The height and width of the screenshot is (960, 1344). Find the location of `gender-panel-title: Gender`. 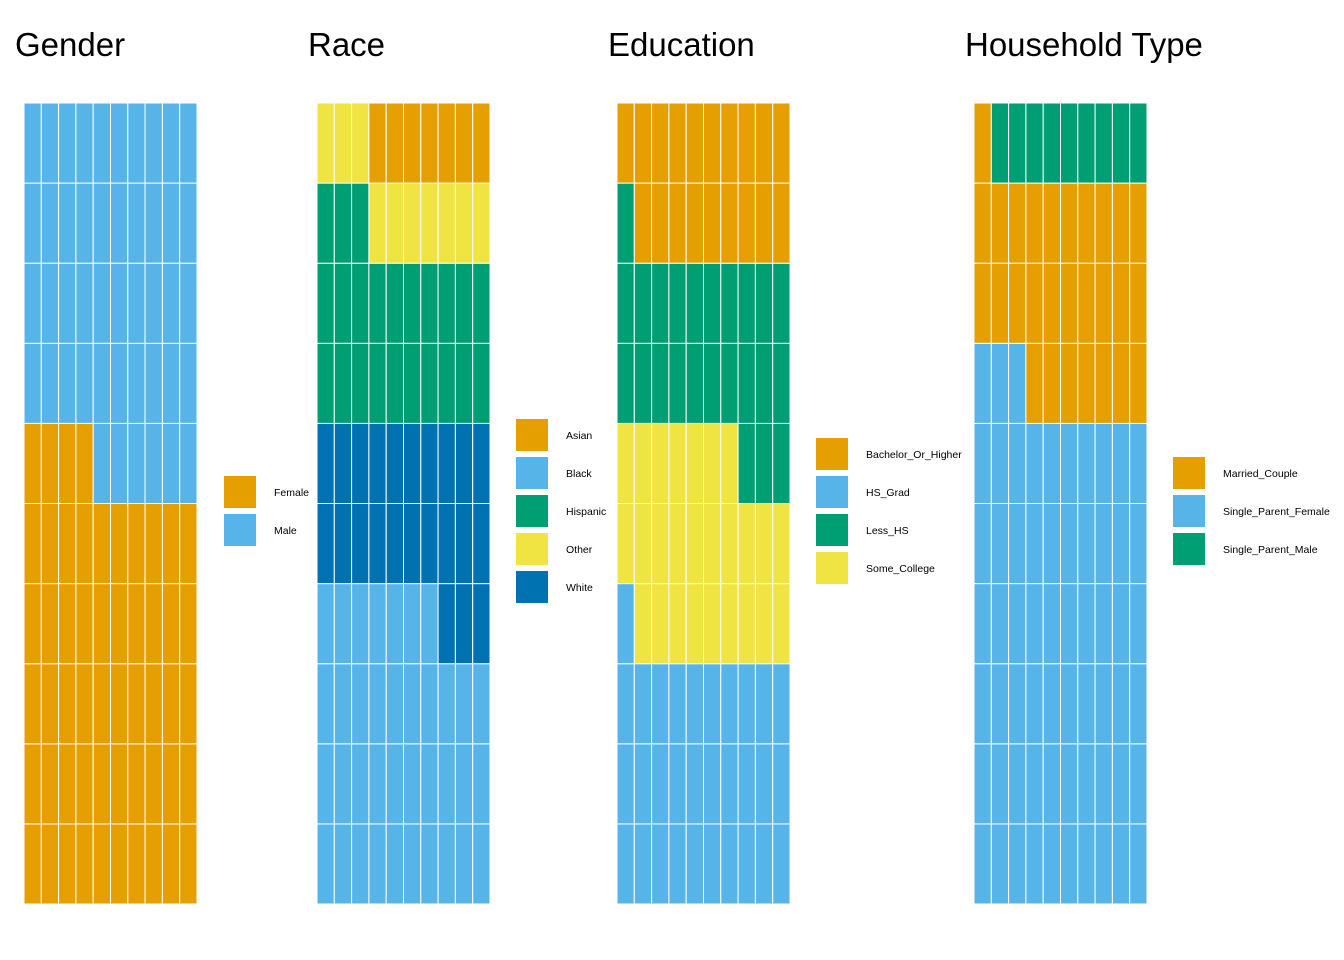

gender-panel-title: Gender is located at coordinates (70, 44).